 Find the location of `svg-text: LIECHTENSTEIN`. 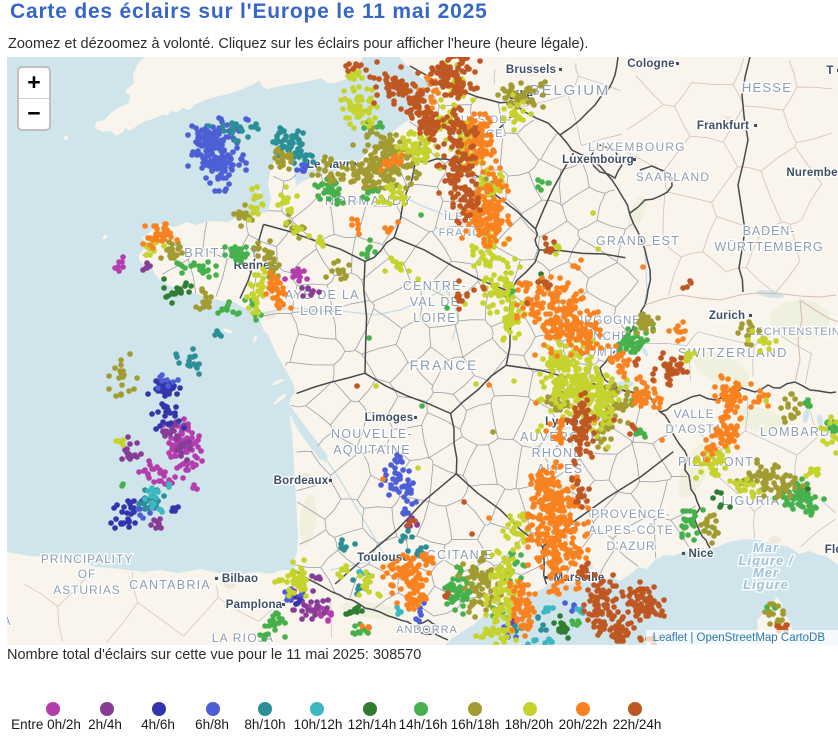

svg-text: LIECHTENSTEIN is located at coordinates (792, 332).